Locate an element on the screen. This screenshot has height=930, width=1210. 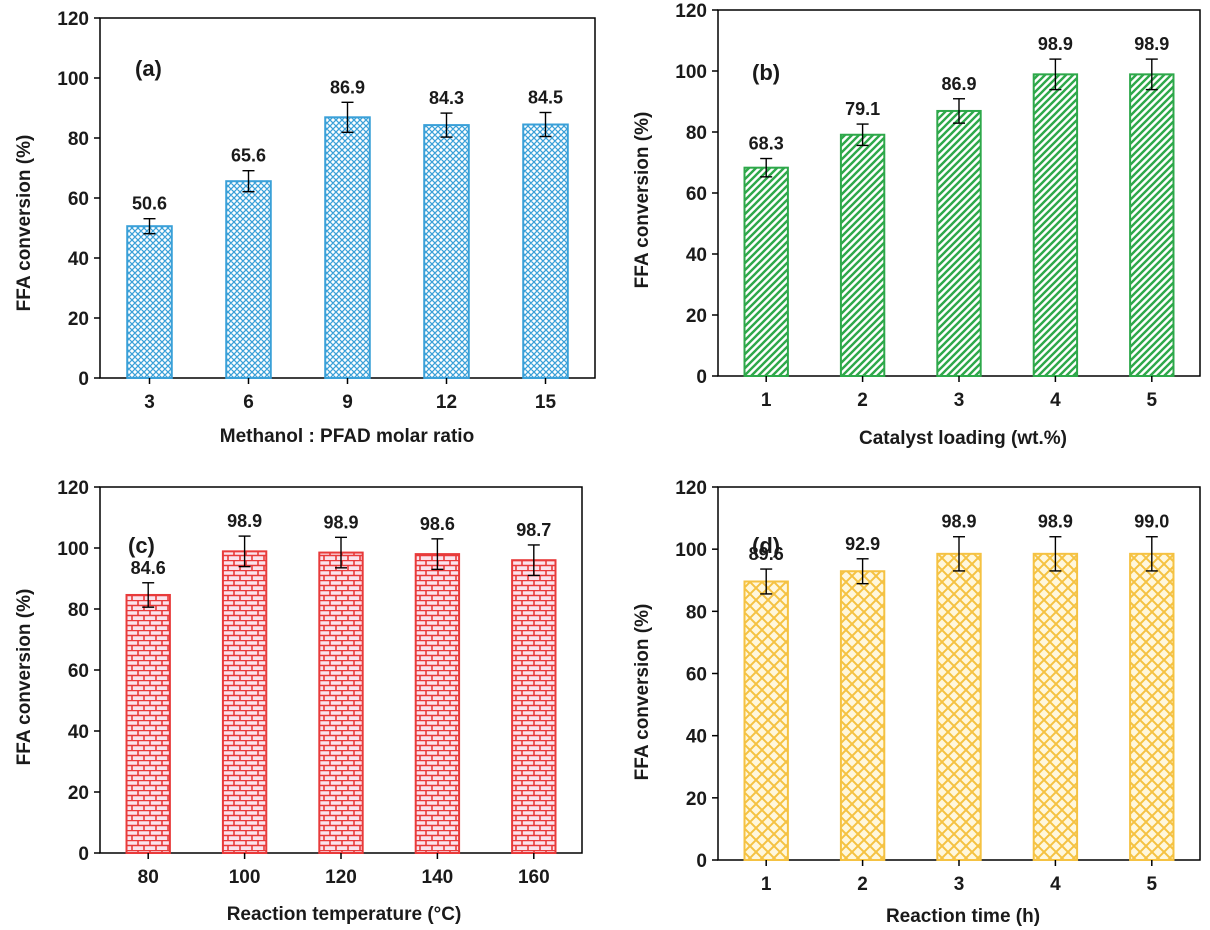
data-label: 89.6 is located at coordinates (766, 554).